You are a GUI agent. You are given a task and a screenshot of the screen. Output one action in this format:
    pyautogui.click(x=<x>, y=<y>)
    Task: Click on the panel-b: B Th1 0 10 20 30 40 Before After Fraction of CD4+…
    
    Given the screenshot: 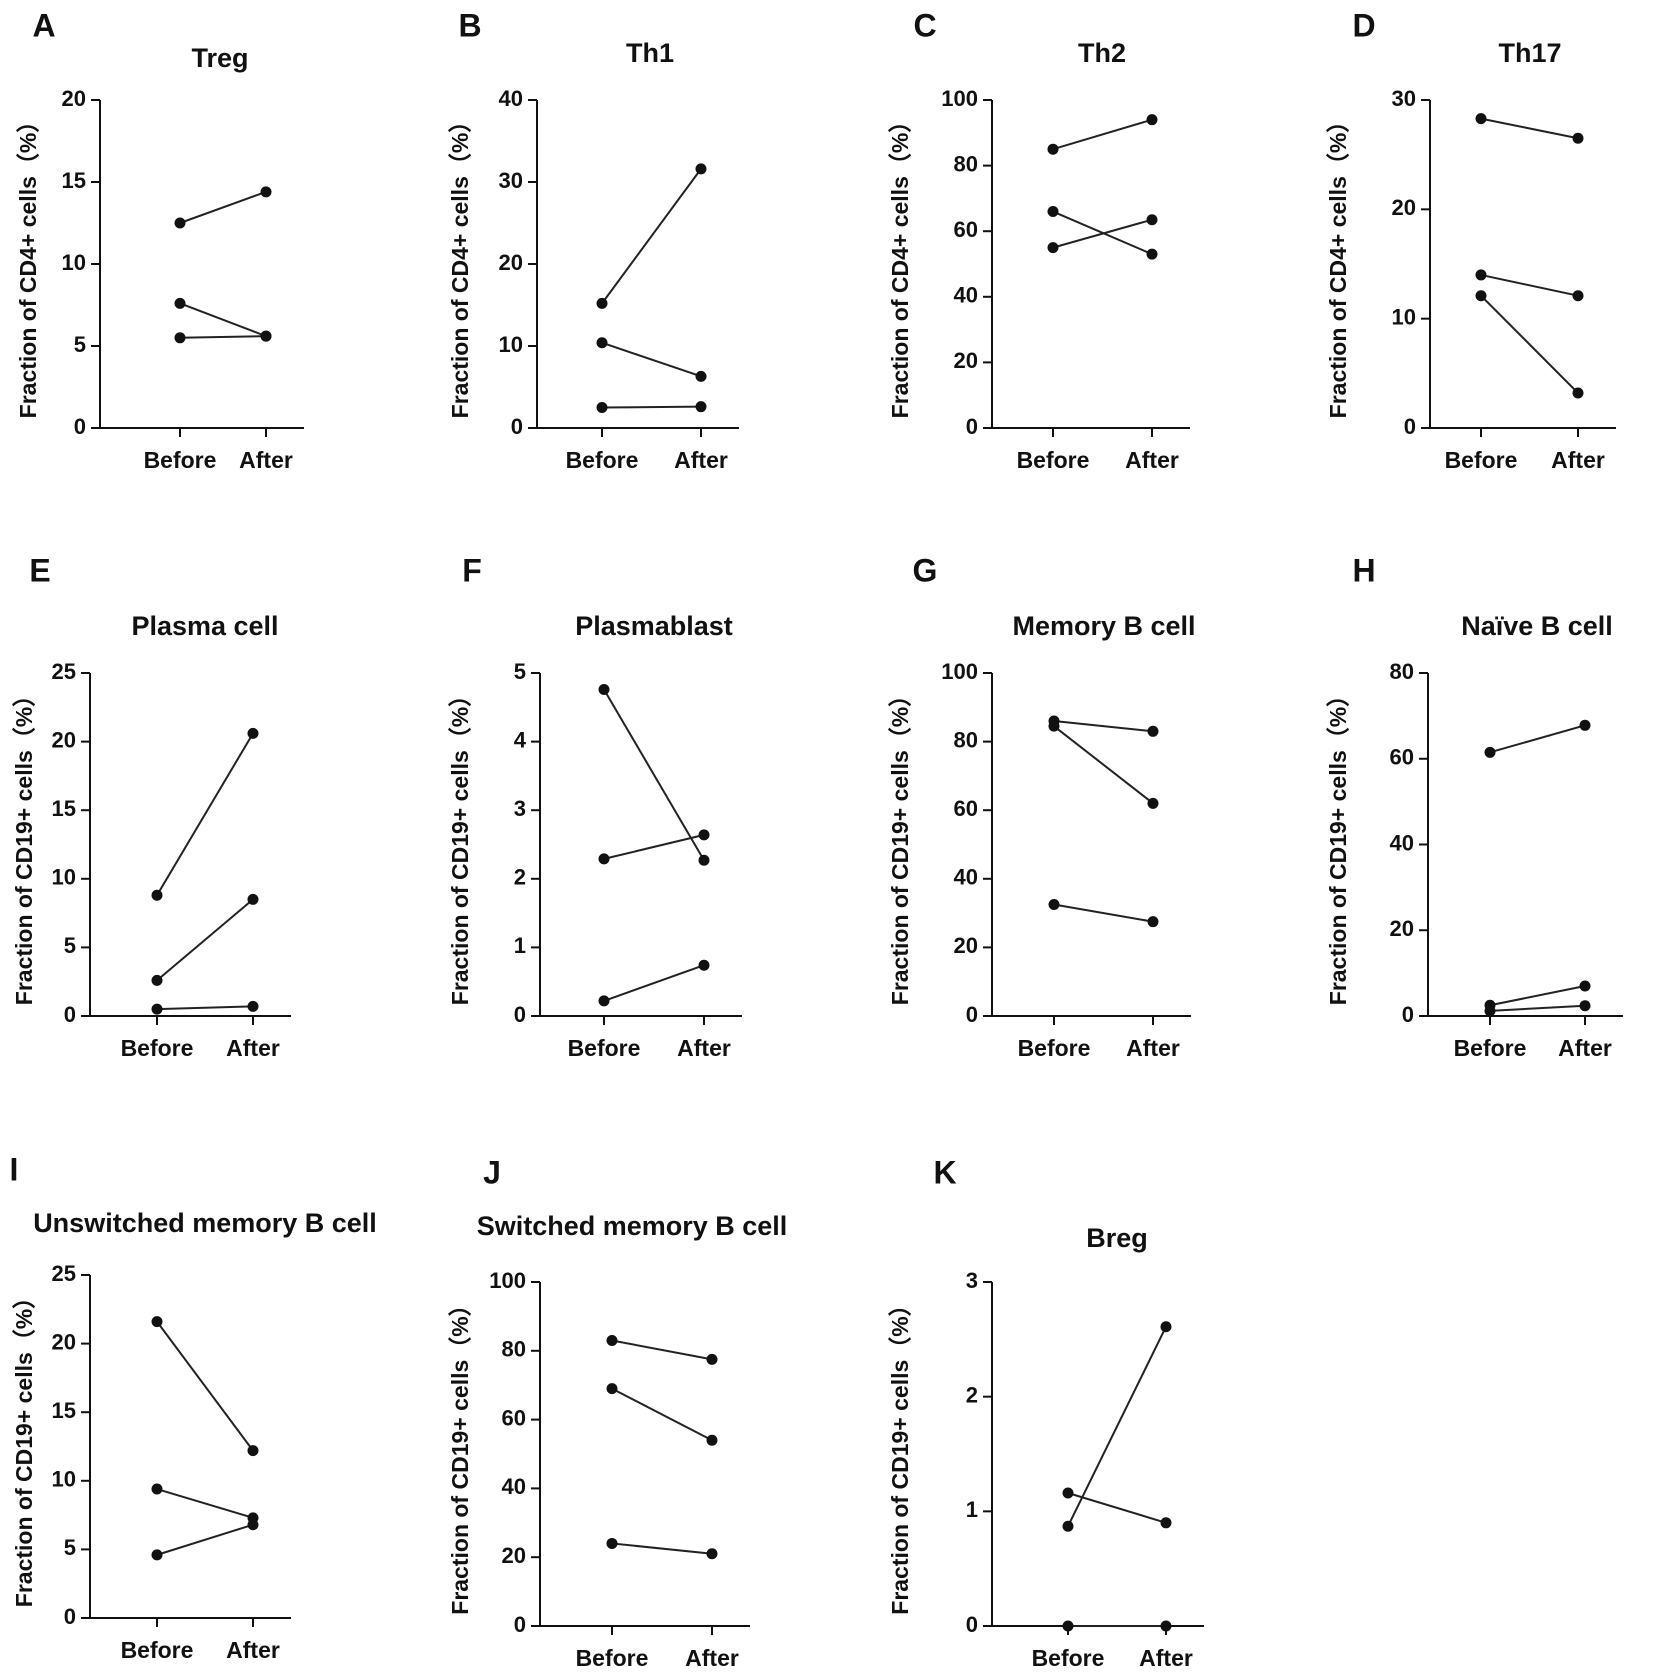 What is the action you would take?
    pyautogui.click(x=593, y=240)
    